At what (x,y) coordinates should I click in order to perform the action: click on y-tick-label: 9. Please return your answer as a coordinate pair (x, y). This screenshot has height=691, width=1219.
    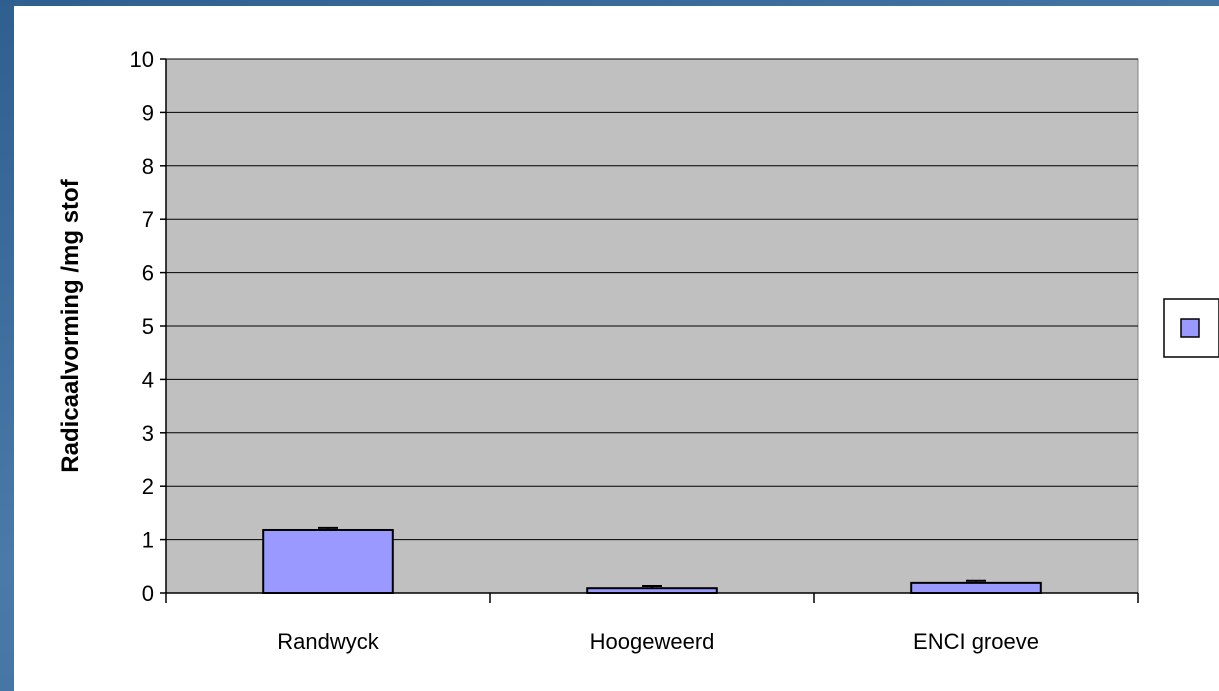
    Looking at the image, I should click on (148, 112).